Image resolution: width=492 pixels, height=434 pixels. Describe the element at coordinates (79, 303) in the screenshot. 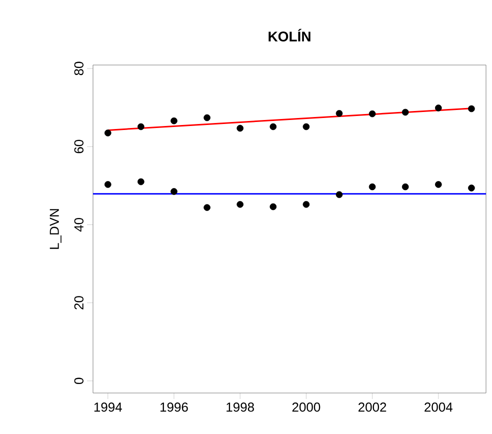

I see `y-tick-label: 20` at that location.